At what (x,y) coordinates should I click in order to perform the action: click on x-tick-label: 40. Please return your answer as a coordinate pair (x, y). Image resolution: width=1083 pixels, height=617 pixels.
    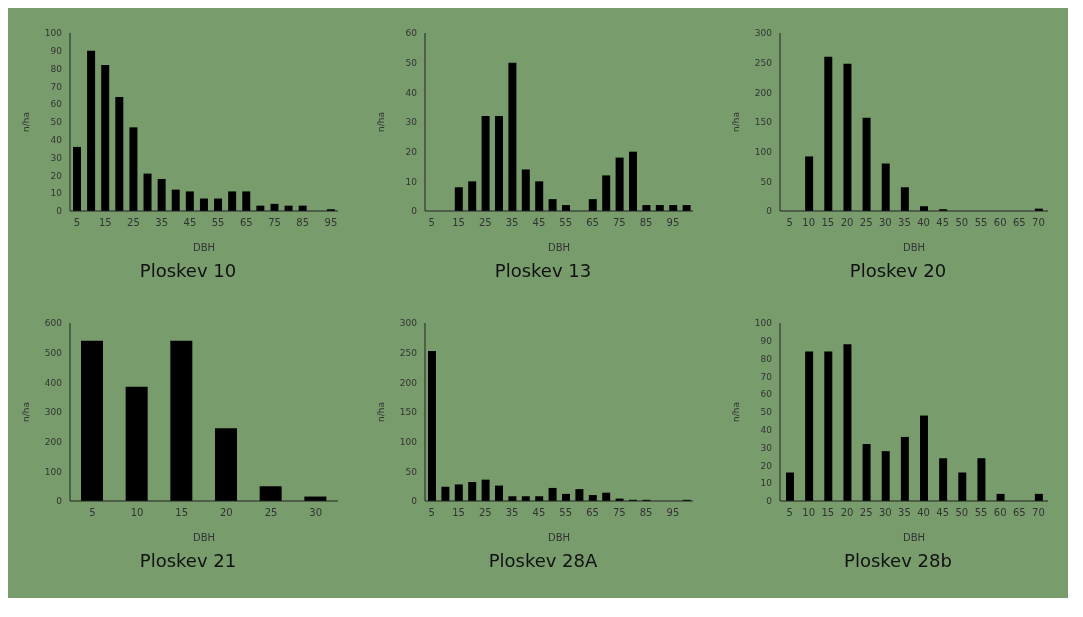
    Looking at the image, I should click on (923, 223).